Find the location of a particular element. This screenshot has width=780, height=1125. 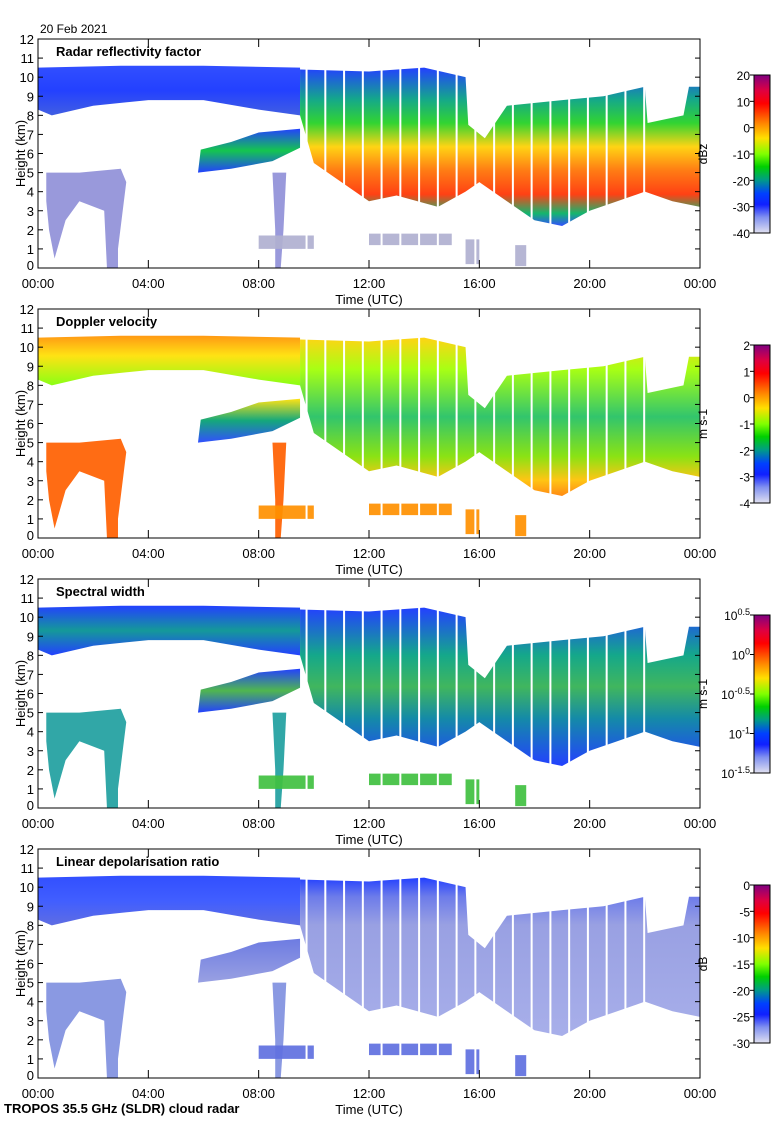

tick-exponent: -0.5 is located at coordinates (742, 691).